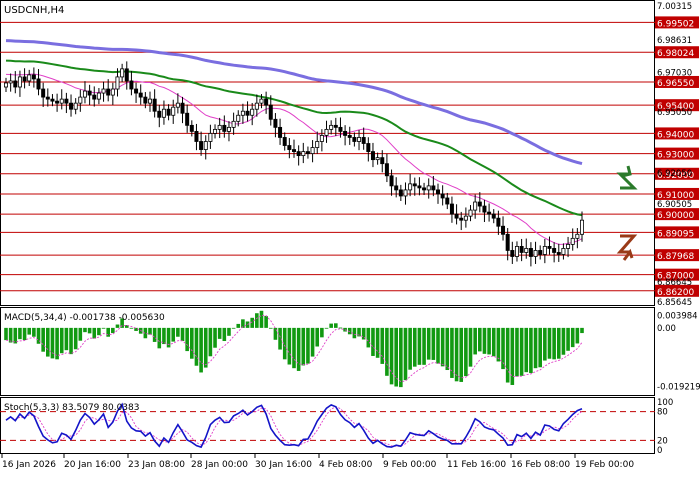 Image resolution: width=700 pixels, height=500 pixels. What do you see at coordinates (34, 10) in the screenshot?
I see `symbol-label: USDCNH,H4` at bounding box center [34, 10].